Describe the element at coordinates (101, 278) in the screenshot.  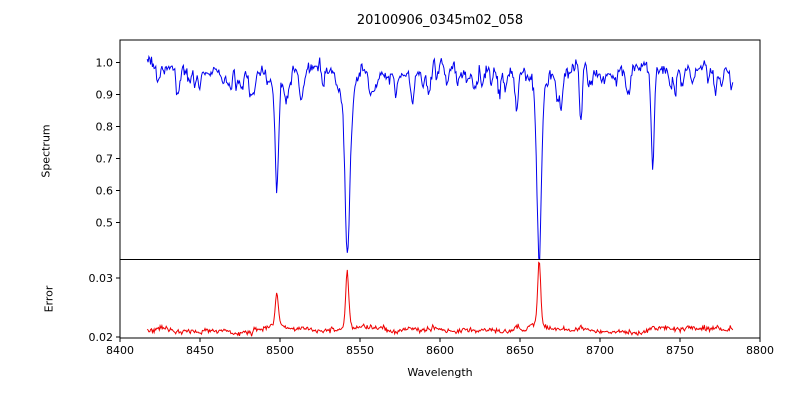
I see `error-y-tick-label: 0.03` at that location.